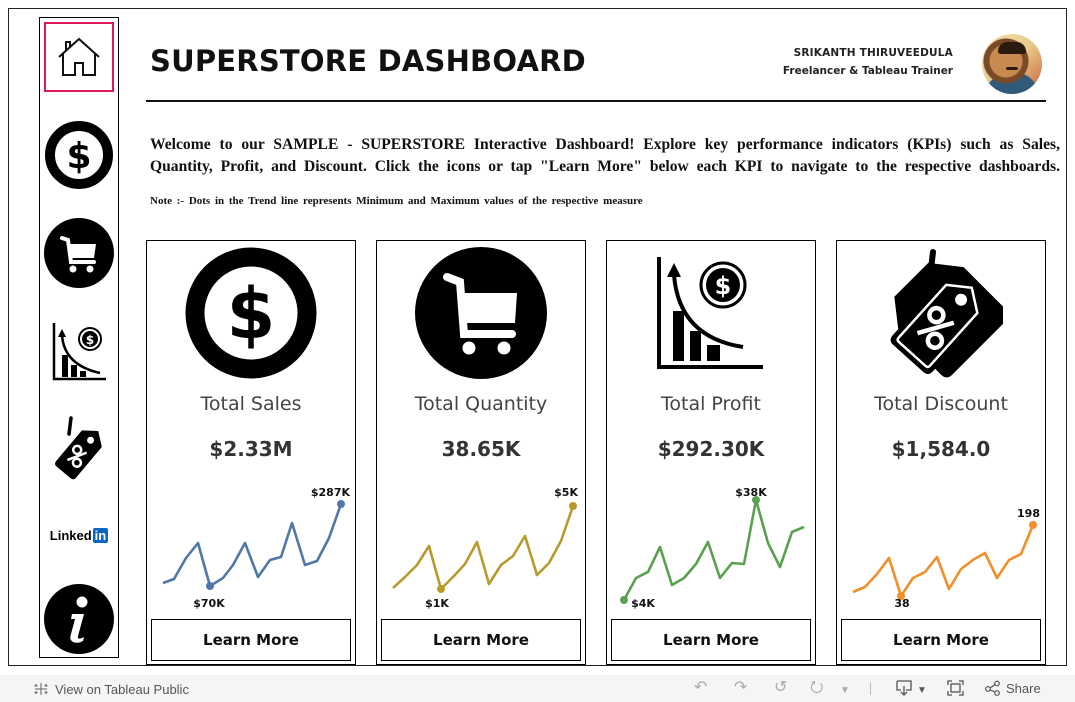 This screenshot has height=702, width=1075. I want to click on avatar, so click(1012, 64).